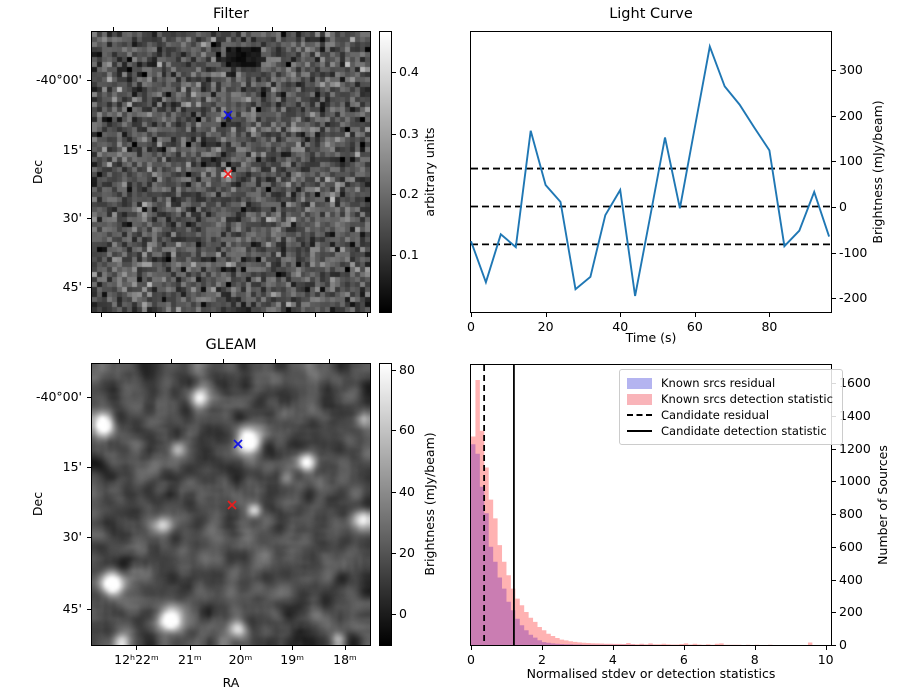  Describe the element at coordinates (694, 326) in the screenshot. I see `light-curve-x-tick-label: 60` at that location.